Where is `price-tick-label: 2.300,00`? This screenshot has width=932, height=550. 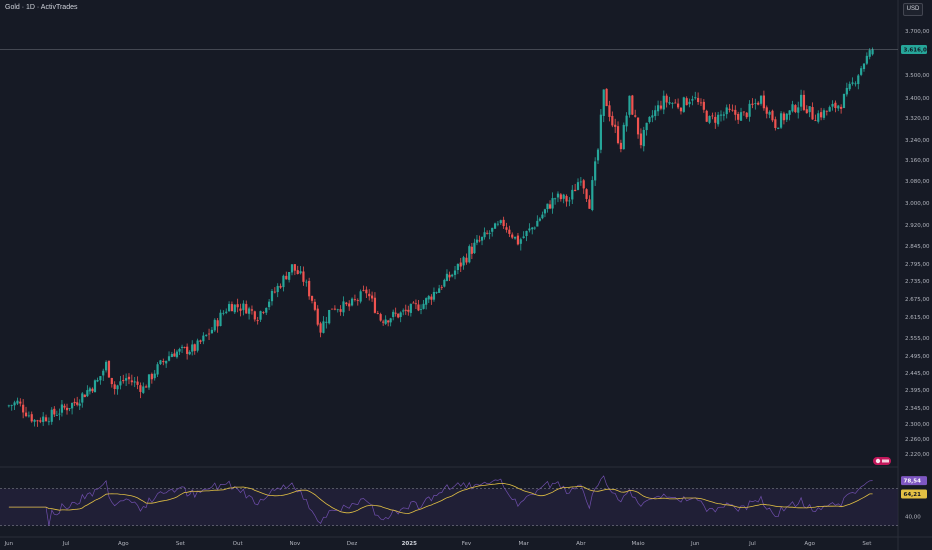 price-tick-label: 2.300,00 is located at coordinates (917, 425).